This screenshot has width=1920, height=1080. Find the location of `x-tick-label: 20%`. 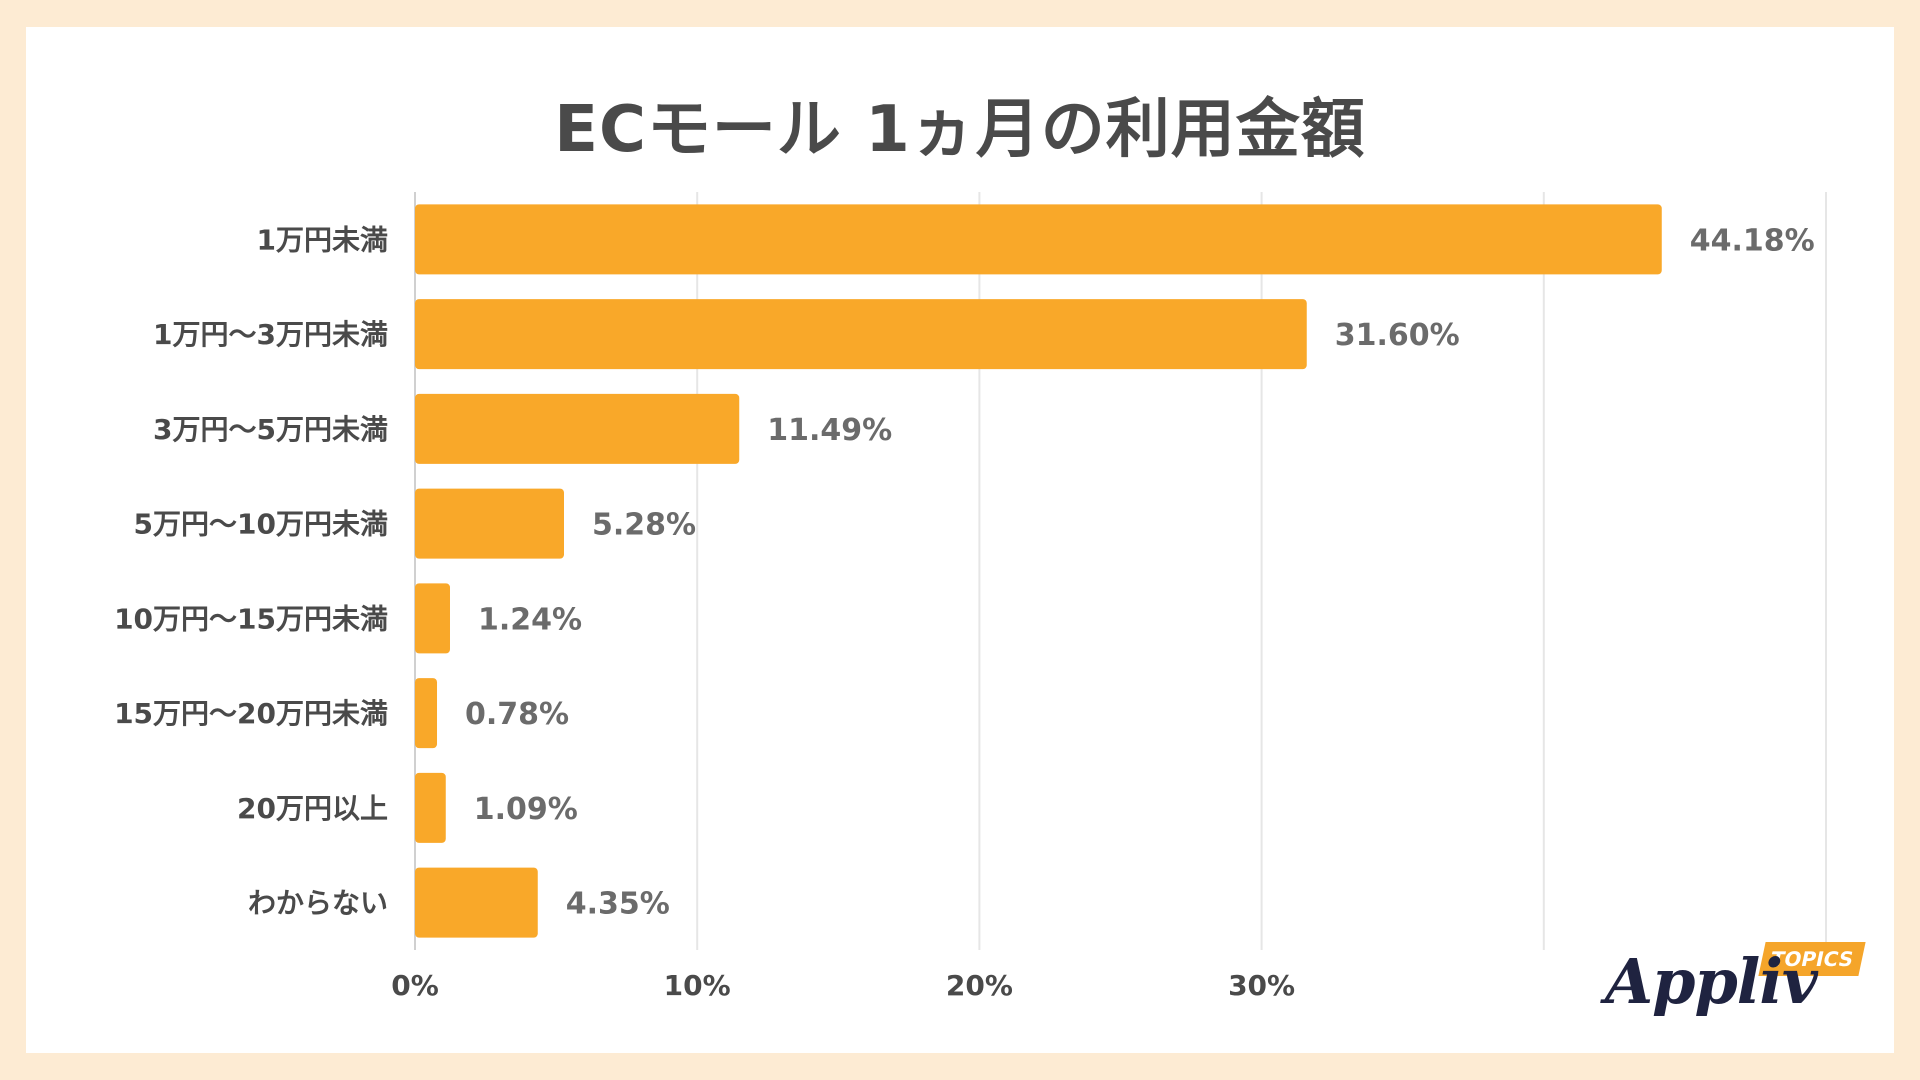

x-tick-label: 20% is located at coordinates (979, 985).